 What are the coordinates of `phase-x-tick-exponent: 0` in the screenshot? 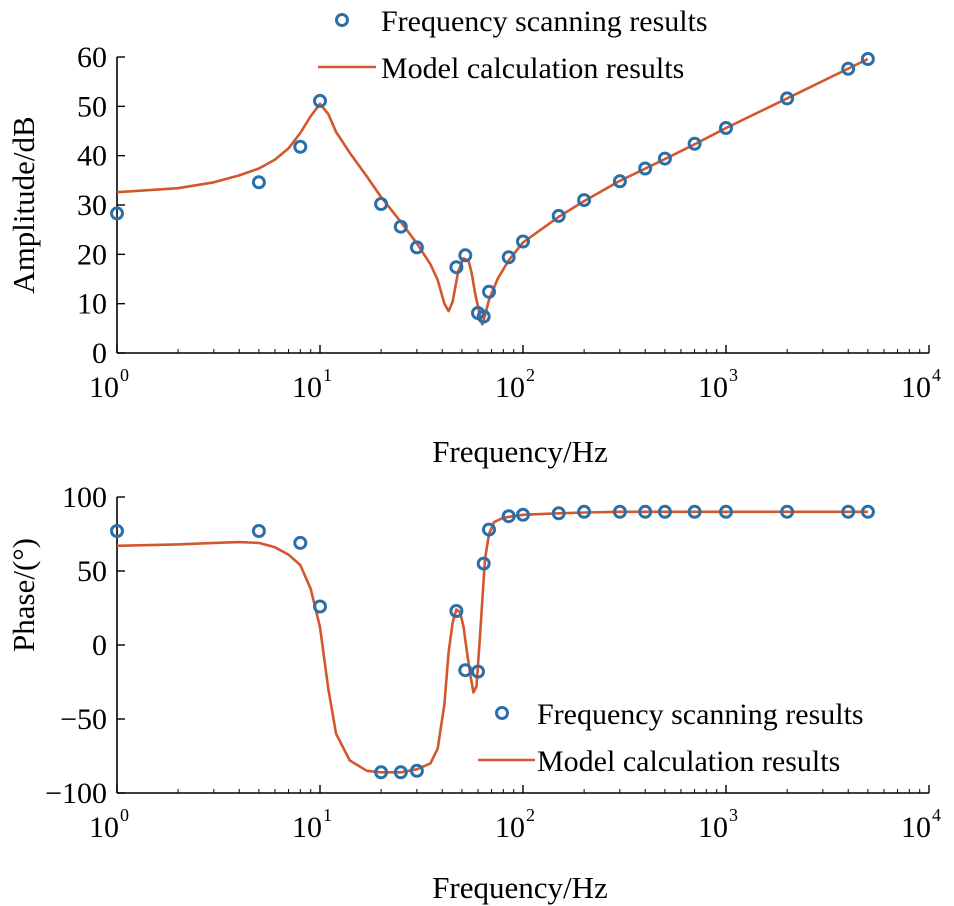 It's located at (124, 815).